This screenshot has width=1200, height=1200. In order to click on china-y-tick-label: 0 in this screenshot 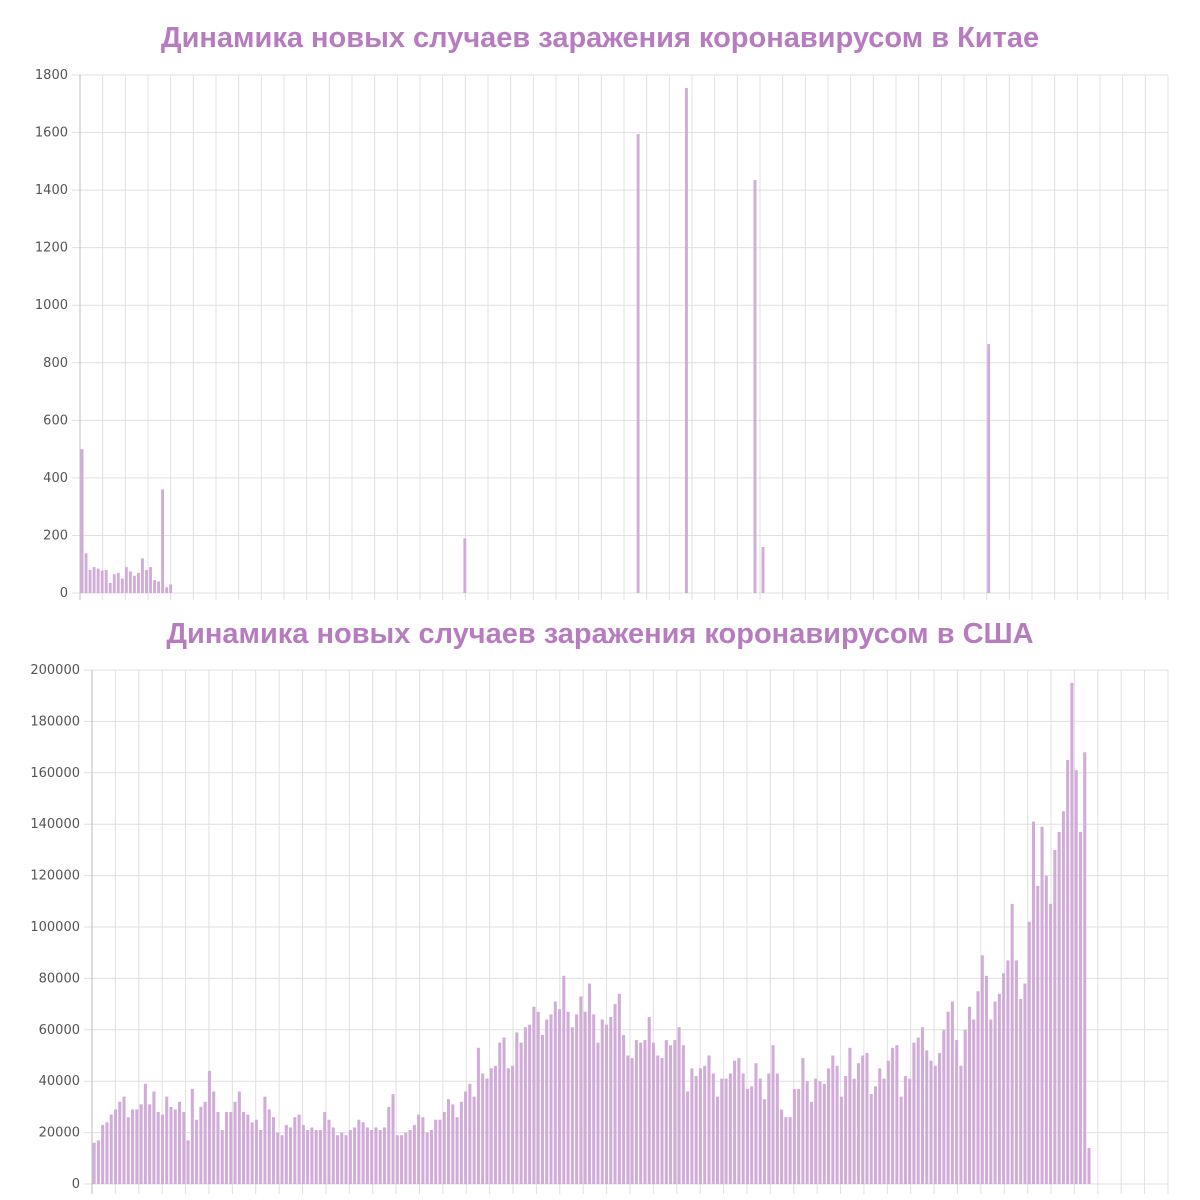, I will do `click(64, 593)`.